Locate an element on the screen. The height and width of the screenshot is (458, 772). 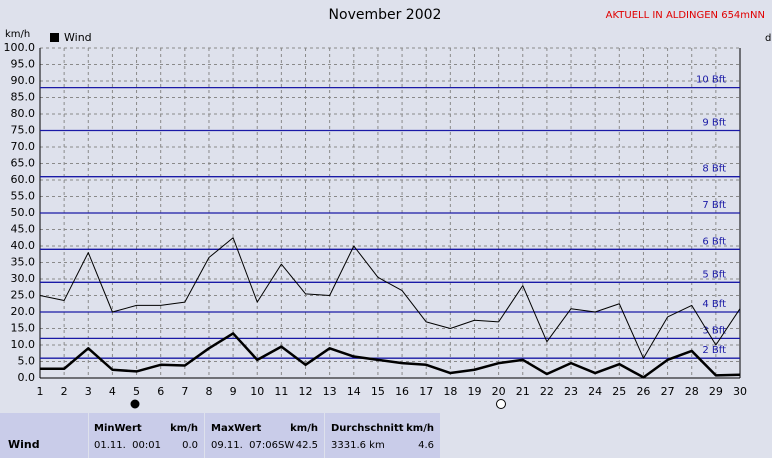
y2-axis-label: d is located at coordinates (768, 38).